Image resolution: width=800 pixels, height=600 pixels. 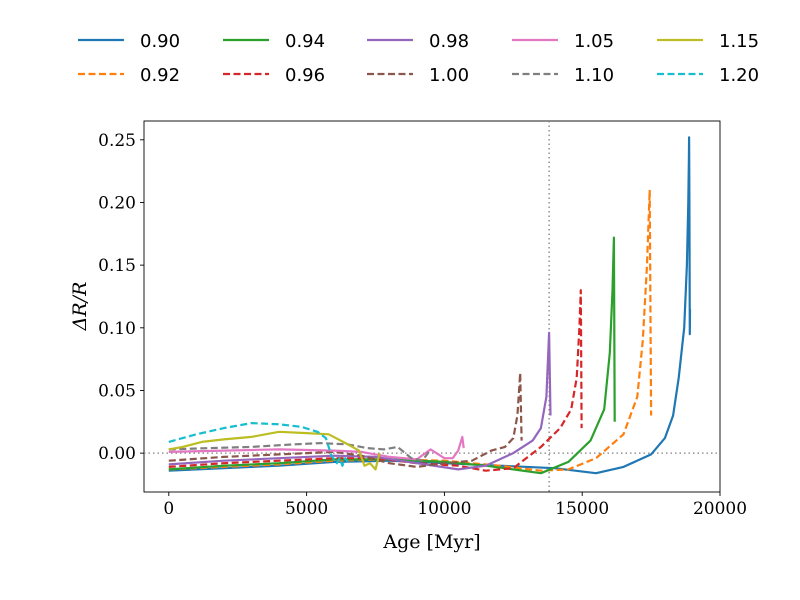 I want to click on legend-label: 0.94, so click(x=305, y=41).